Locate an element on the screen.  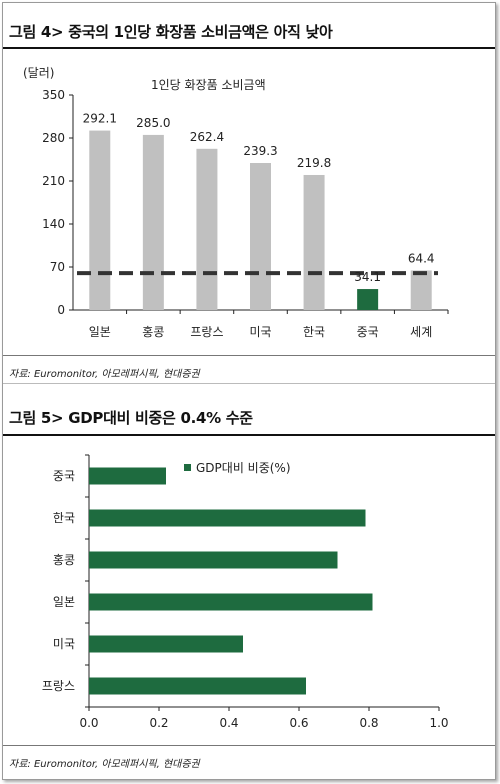
figure4-y-tick-label: 0 is located at coordinates (61, 310).